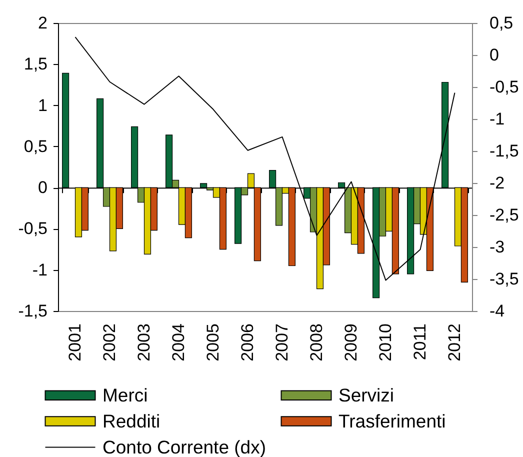  Describe the element at coordinates (125, 395) in the screenshot. I see `legend-label: Merci` at that location.